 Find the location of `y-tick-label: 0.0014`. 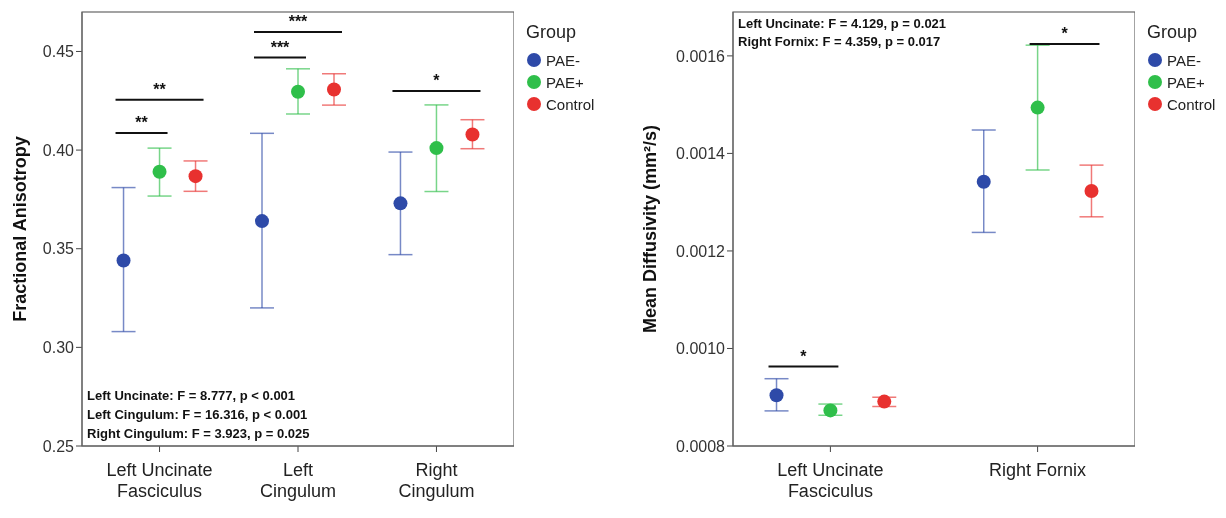

y-tick-label: 0.0014 is located at coordinates (701, 154).